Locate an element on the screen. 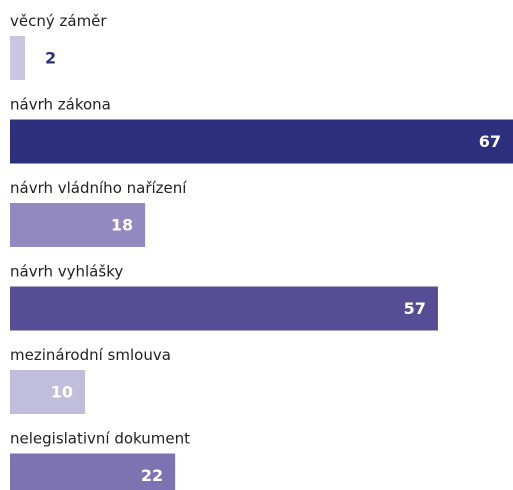 The image size is (513, 490). category-label: návrh vládního nařízení is located at coordinates (98, 188).